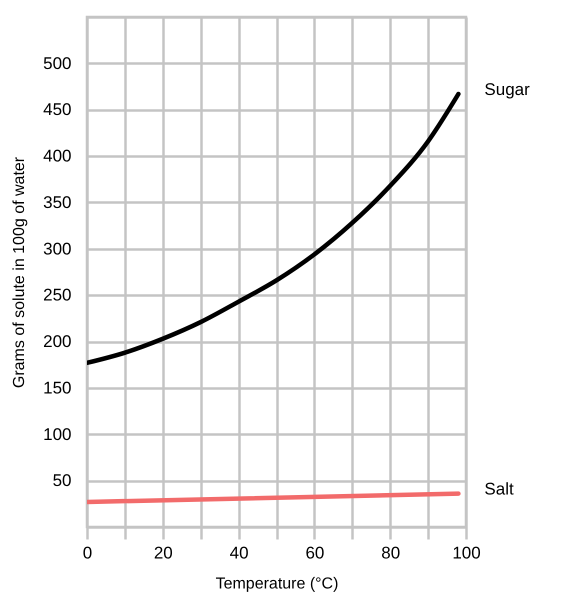 This screenshot has height=604, width=574. Describe the element at coordinates (314, 553) in the screenshot. I see `x-tick-label: 60` at that location.